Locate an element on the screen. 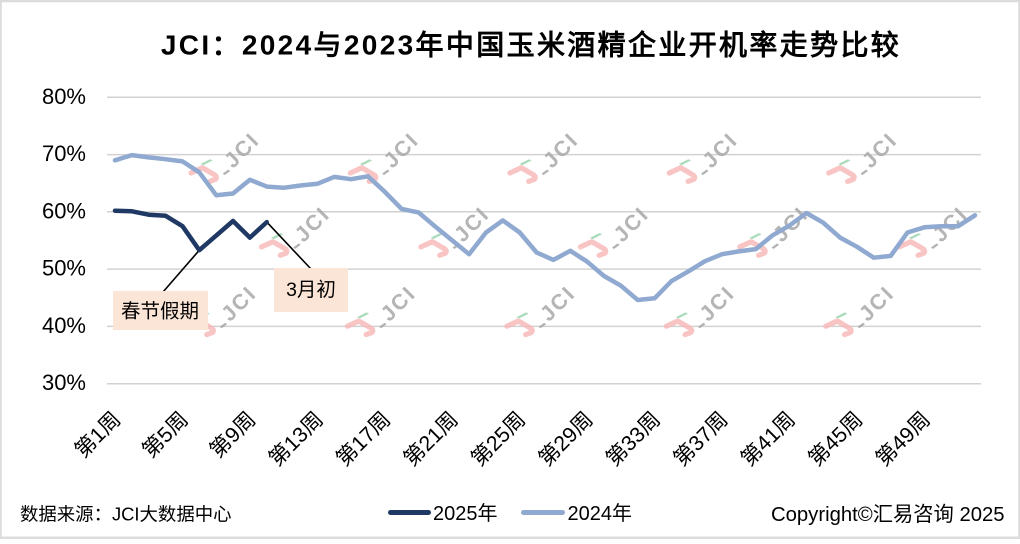 This screenshot has width=1020, height=544. svg-text: 3月初 is located at coordinates (311, 290).